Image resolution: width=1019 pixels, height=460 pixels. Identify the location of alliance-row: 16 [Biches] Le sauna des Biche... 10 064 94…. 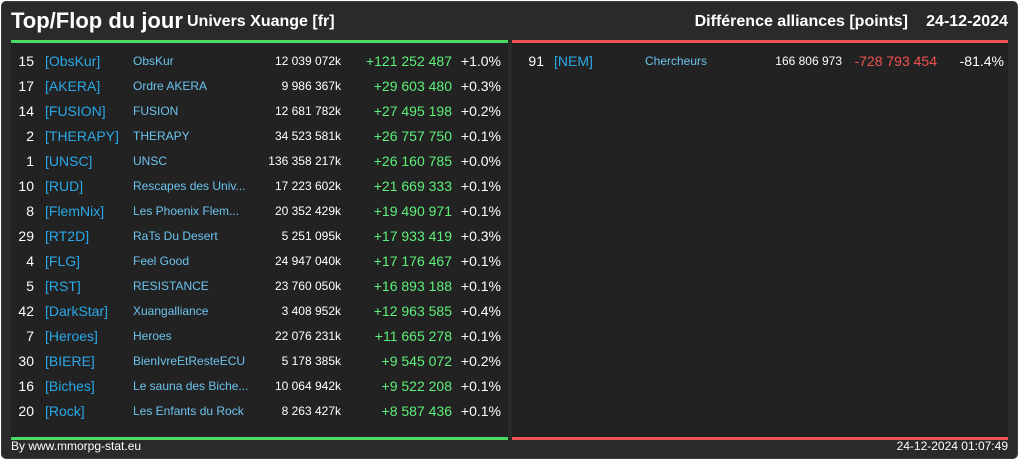
(259, 386).